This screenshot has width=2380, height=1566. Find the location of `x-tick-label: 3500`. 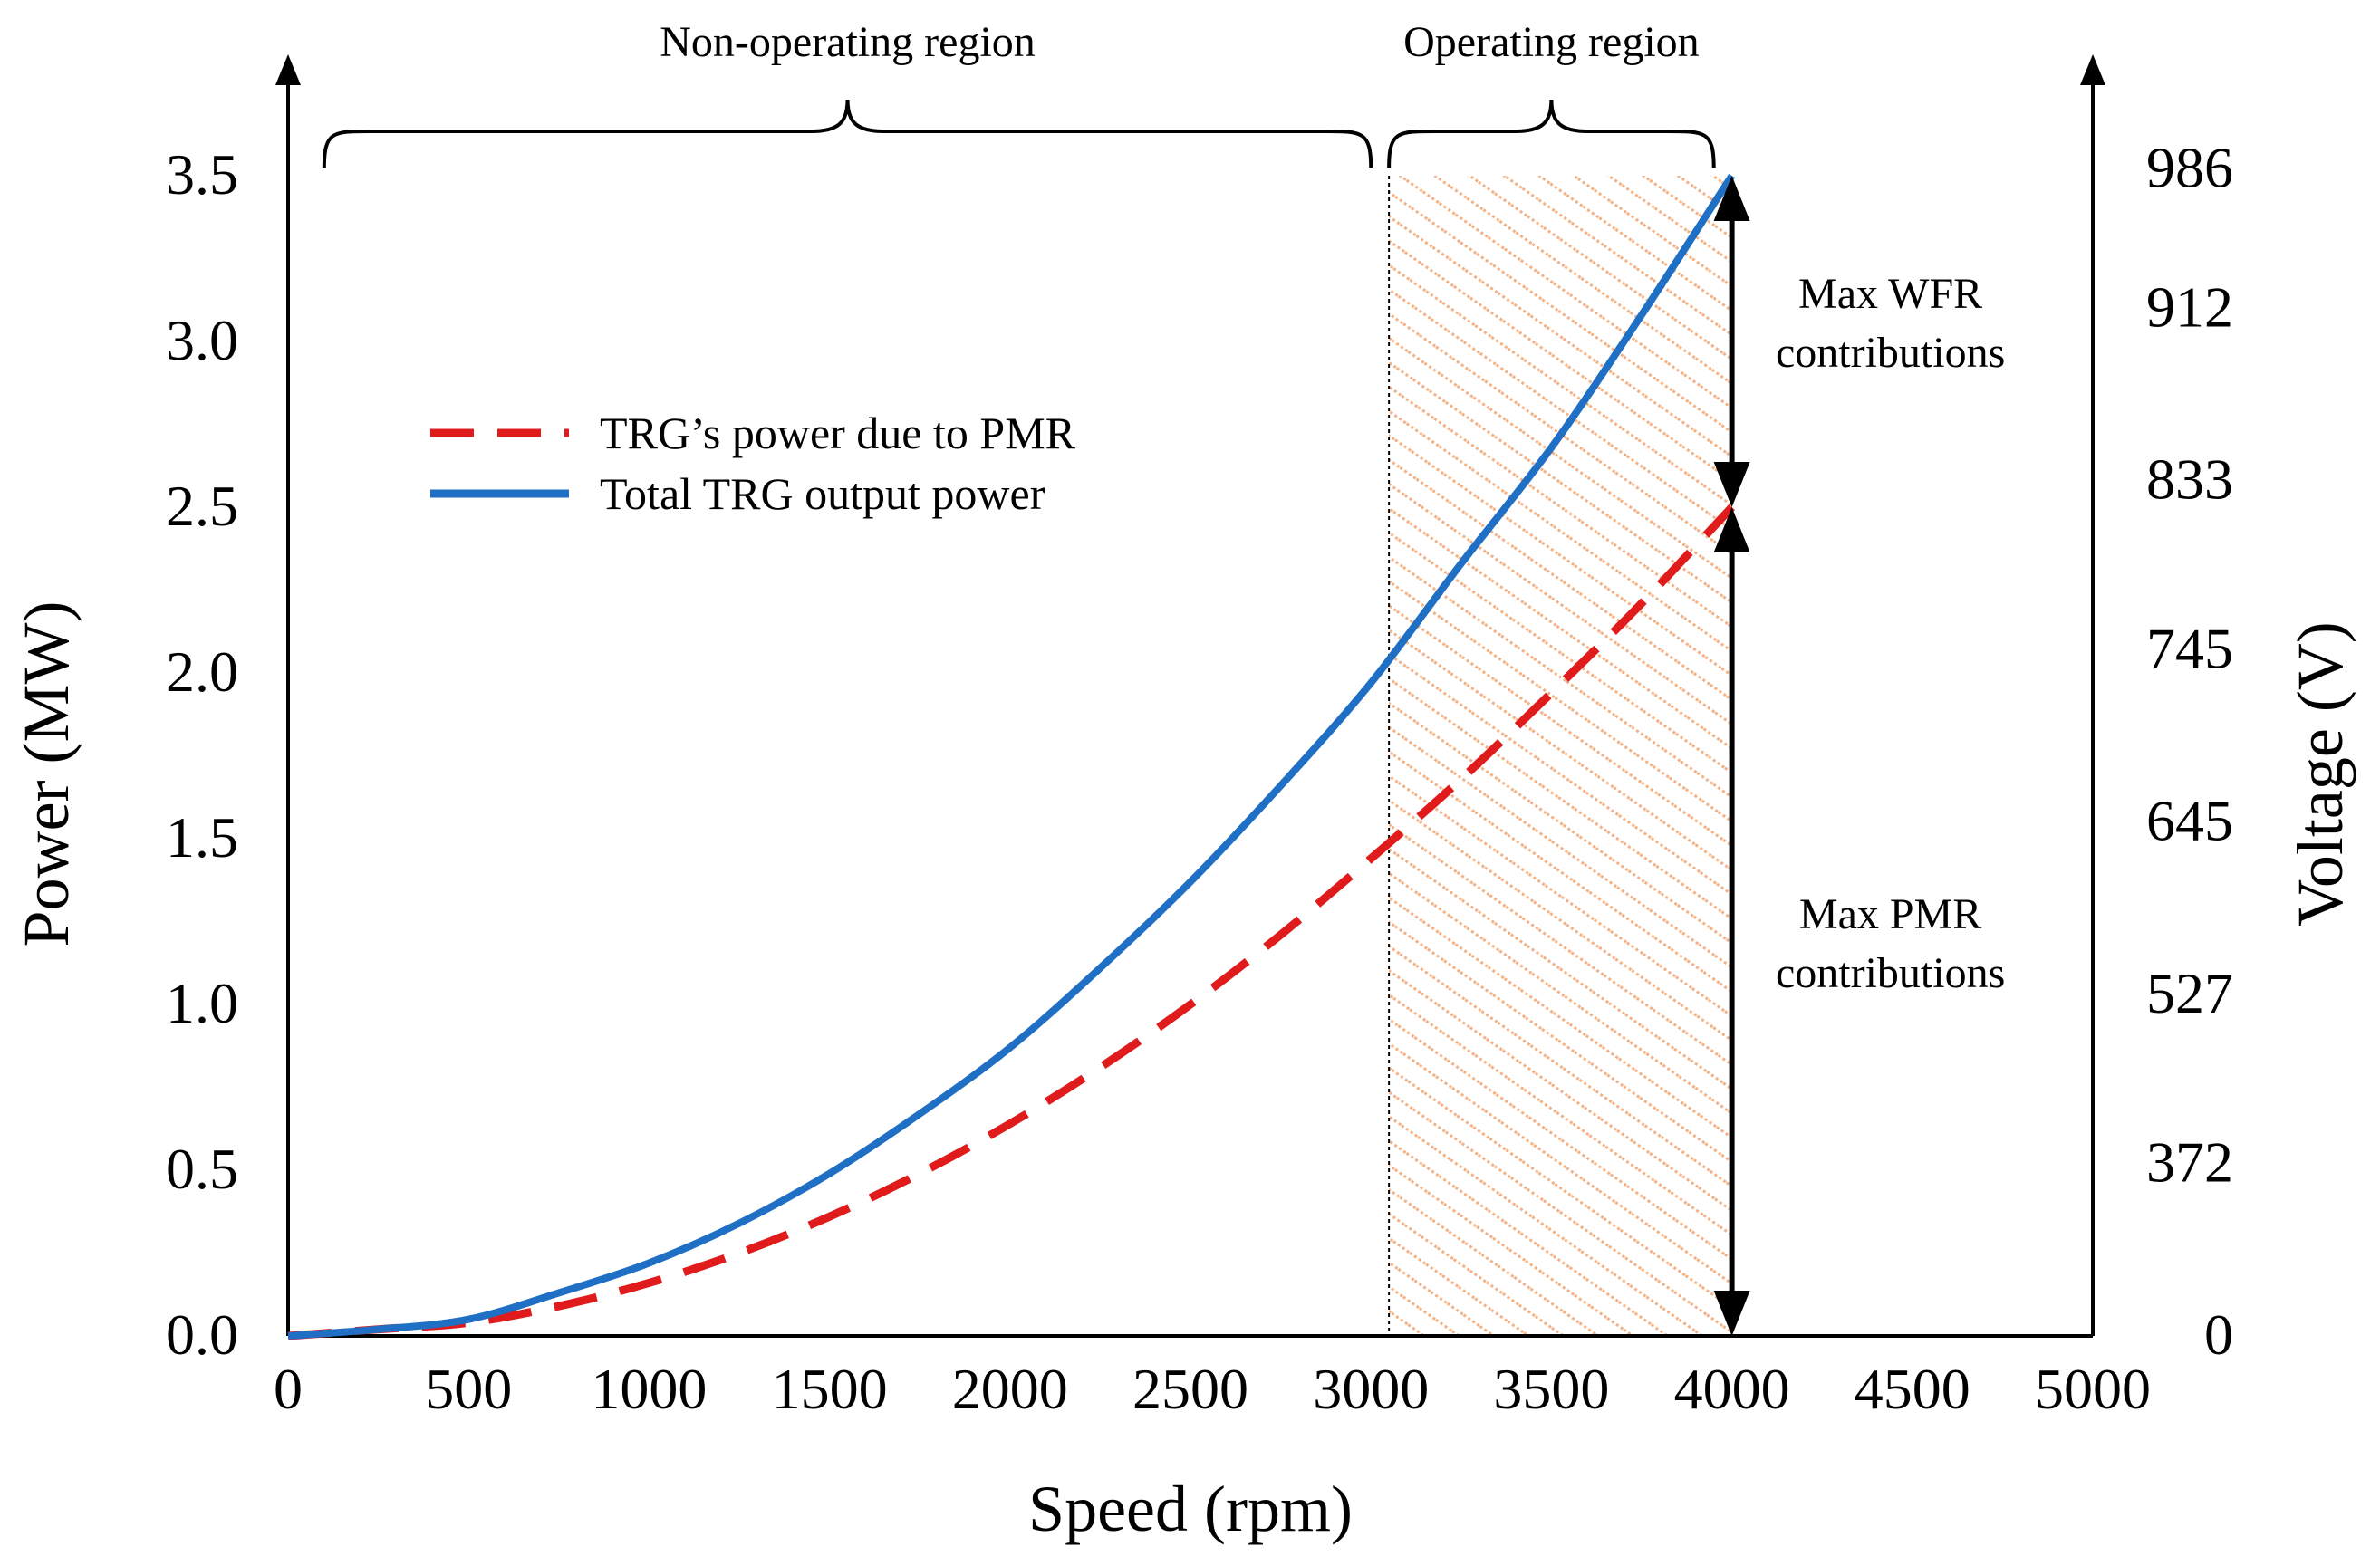

x-tick-label: 3500 is located at coordinates (1551, 1389).